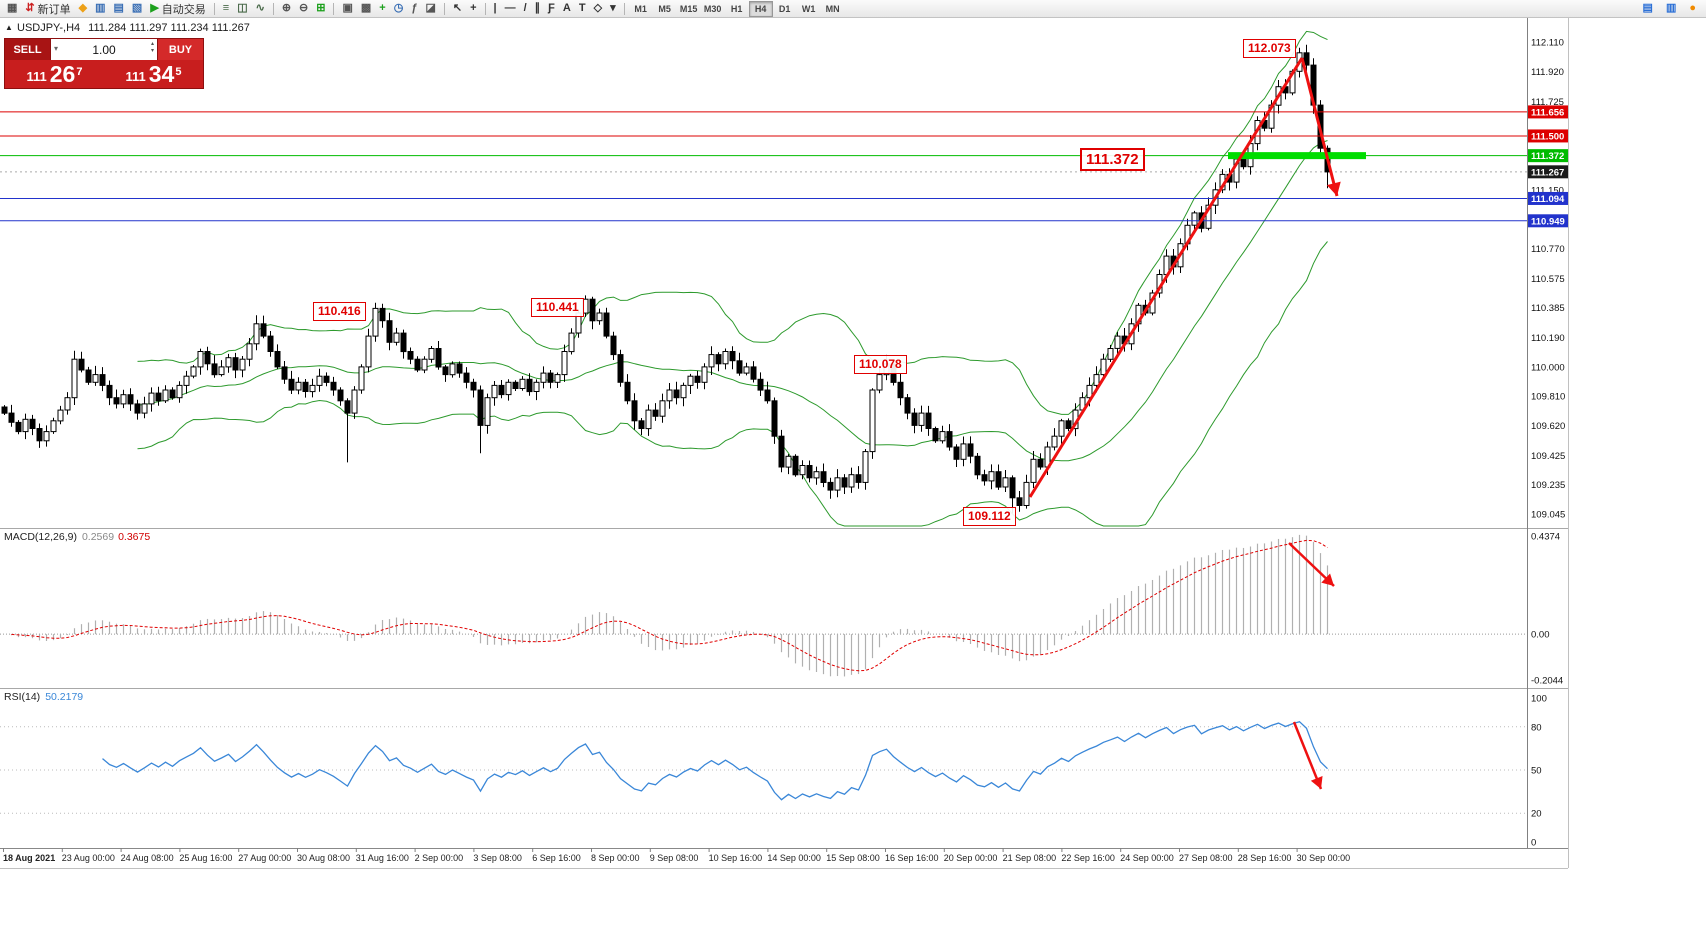  What do you see at coordinates (1548, 367) in the screenshot?
I see `svg-text: 110.000` at bounding box center [1548, 367].